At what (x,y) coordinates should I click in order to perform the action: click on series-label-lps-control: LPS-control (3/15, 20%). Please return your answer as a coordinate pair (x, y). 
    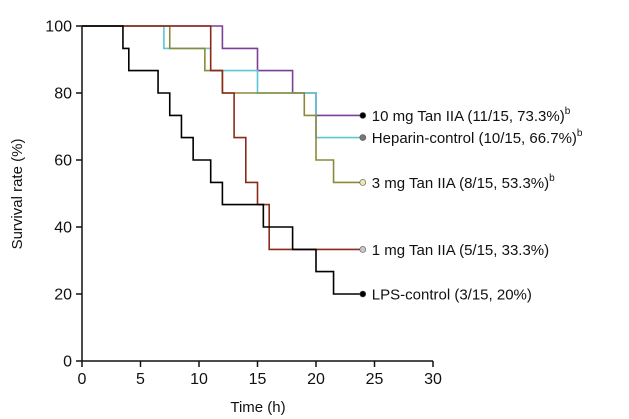
    Looking at the image, I should click on (452, 295).